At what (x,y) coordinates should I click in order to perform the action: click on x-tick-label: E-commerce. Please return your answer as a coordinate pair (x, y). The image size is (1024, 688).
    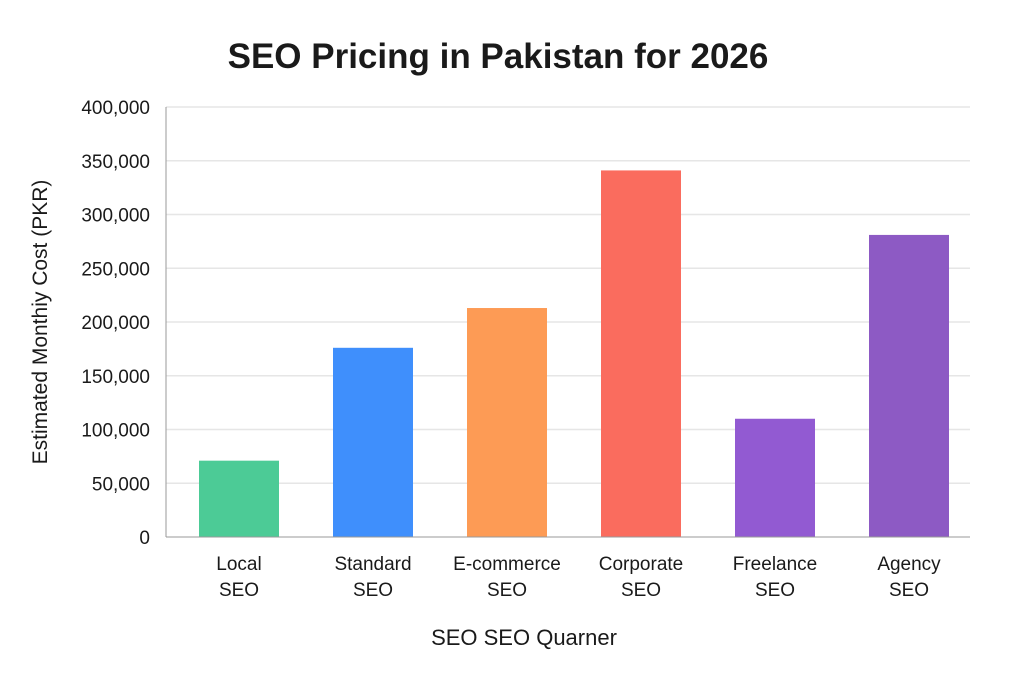
    Looking at the image, I should click on (507, 564).